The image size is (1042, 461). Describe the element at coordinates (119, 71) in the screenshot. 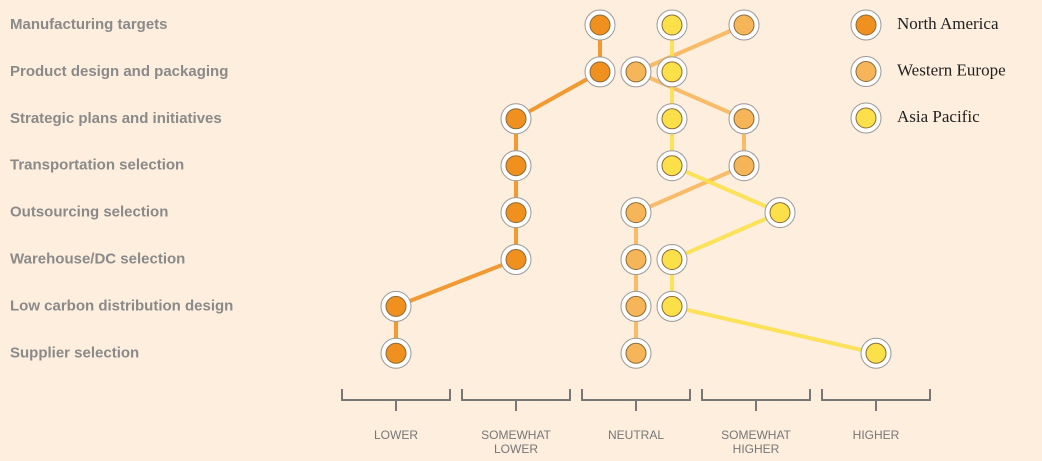

I see `category-label: Product design and packaging` at that location.